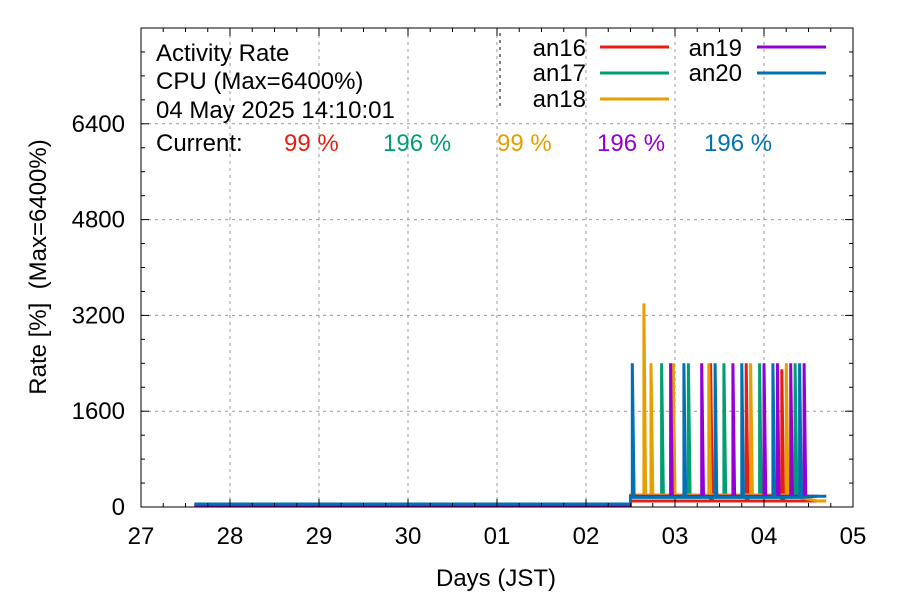 This screenshot has width=900, height=600. What do you see at coordinates (98, 220) in the screenshot?
I see `y-tick-label: 4800` at bounding box center [98, 220].